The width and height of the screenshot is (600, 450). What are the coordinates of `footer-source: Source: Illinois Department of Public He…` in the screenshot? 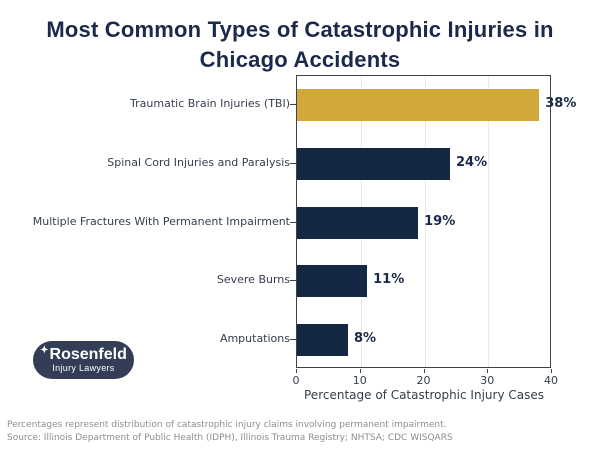 It's located at (230, 438).